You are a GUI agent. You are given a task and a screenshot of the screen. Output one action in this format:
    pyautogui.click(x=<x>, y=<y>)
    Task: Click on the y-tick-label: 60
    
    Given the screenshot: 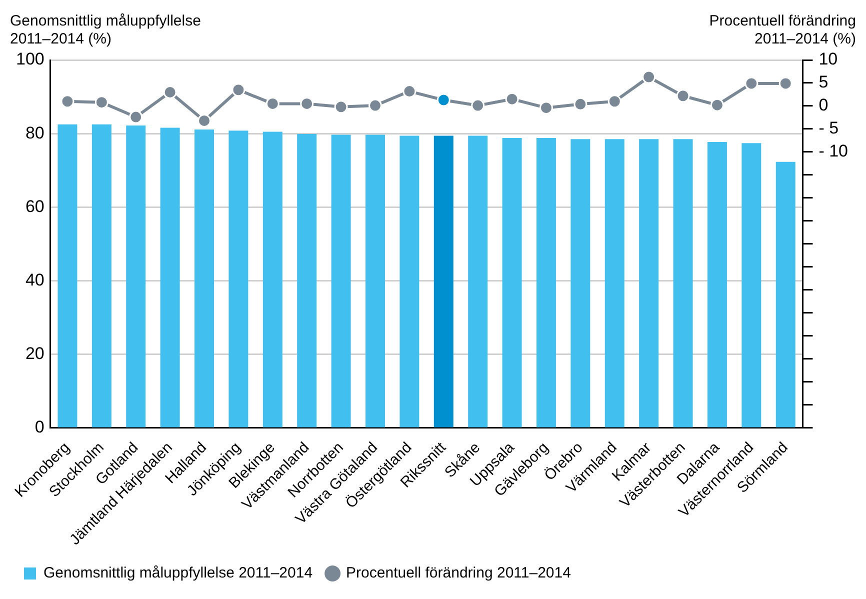 What is the action you would take?
    pyautogui.click(x=34, y=206)
    